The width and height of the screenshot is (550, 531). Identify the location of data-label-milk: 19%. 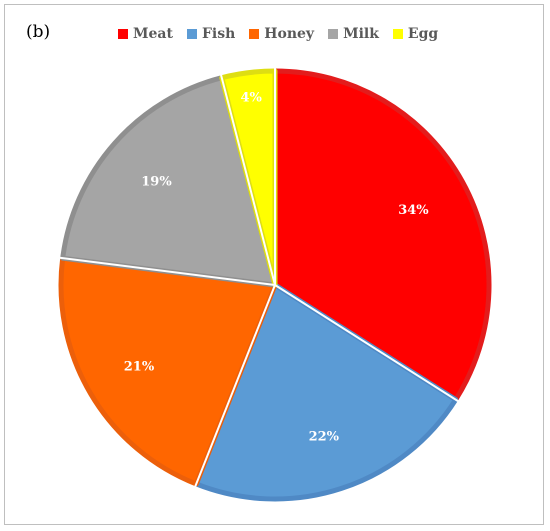
(156, 182).